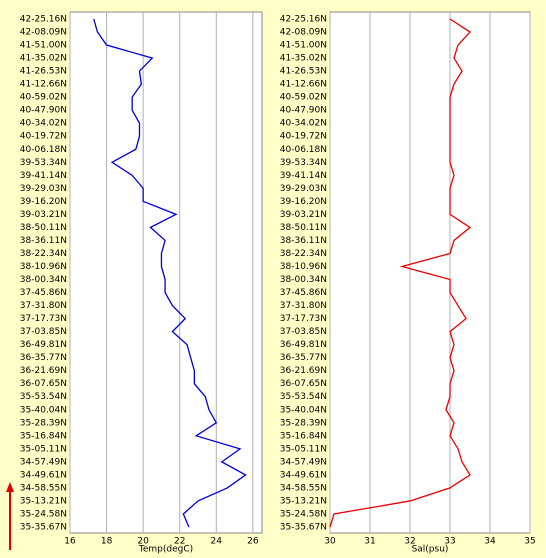 The height and width of the screenshot is (558, 546). I want to click on x-tick-label: 22, so click(179, 542).